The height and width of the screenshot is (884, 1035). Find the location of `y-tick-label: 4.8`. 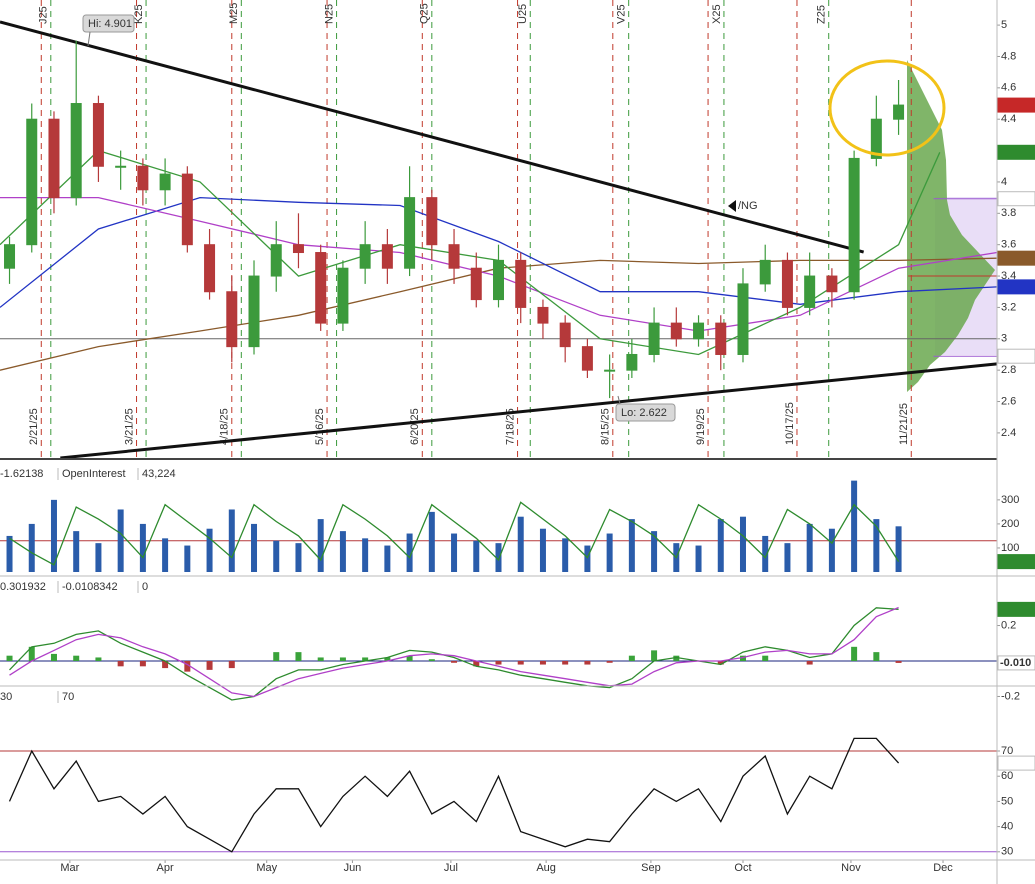

y-tick-label: 4.8 is located at coordinates (1008, 56).